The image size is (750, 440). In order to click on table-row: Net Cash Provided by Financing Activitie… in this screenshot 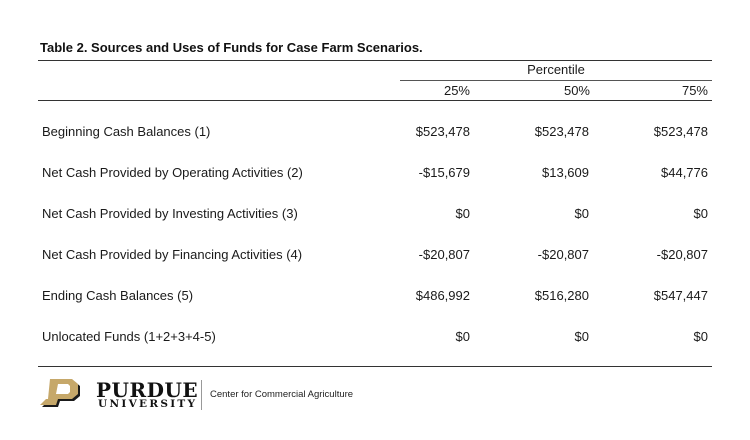, I will do `click(375, 257)`.